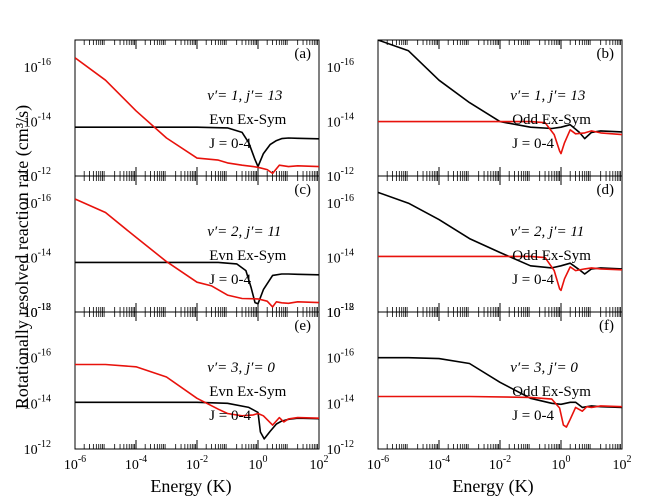 The height and width of the screenshot is (500, 650). Describe the element at coordinates (568, 459) in the screenshot. I see `x-tick-label-exp: 0` at that location.